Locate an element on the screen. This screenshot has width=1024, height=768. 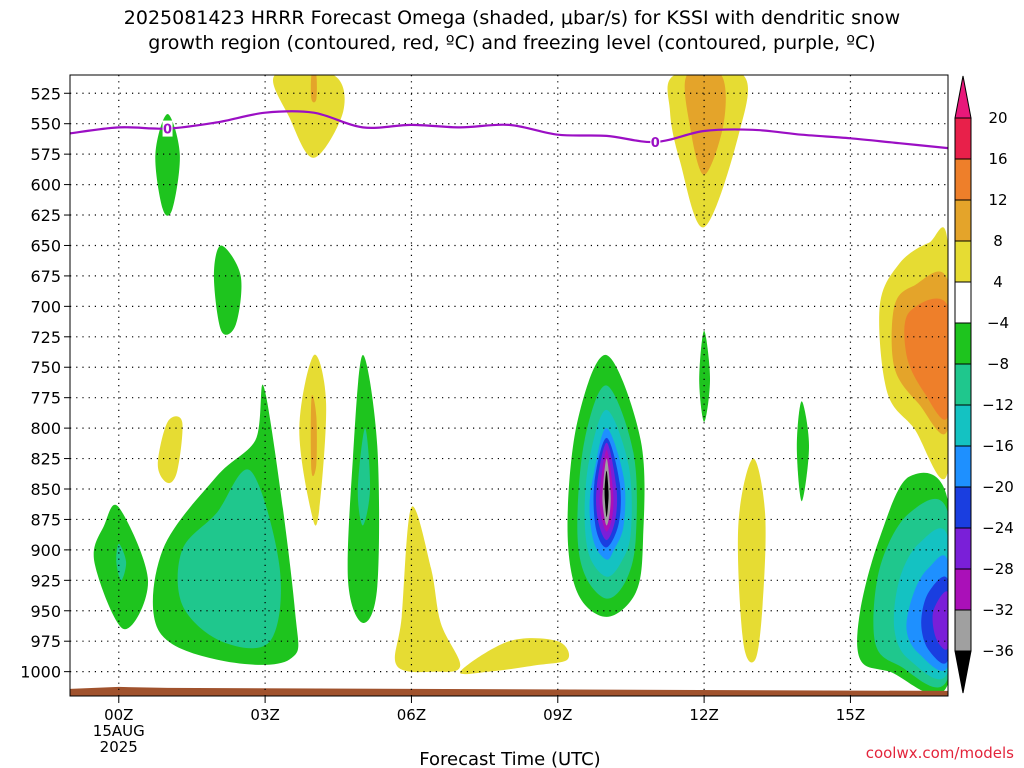
y-tick-label: 650 is located at coordinates (45, 245).